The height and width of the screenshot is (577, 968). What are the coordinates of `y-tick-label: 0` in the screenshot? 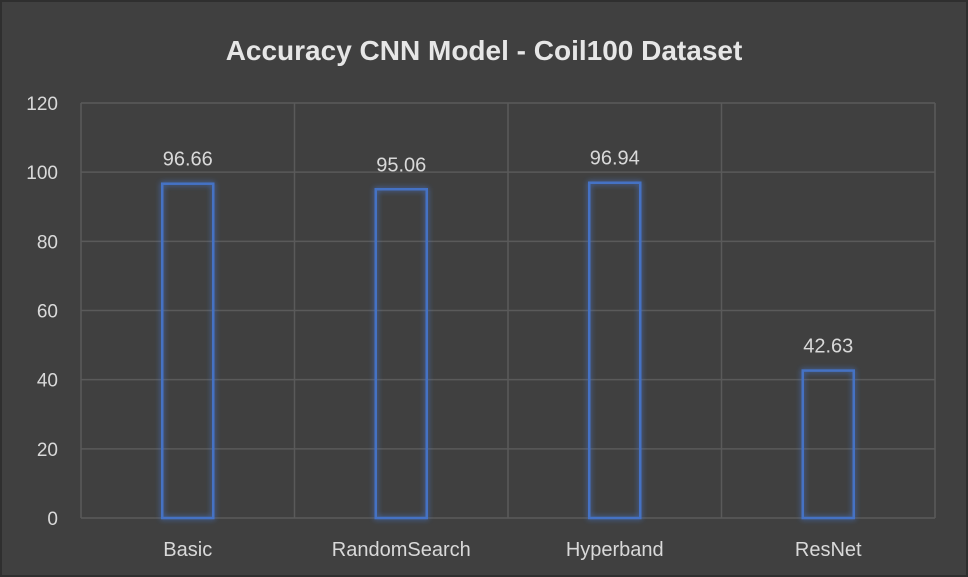 It's located at (52, 519).